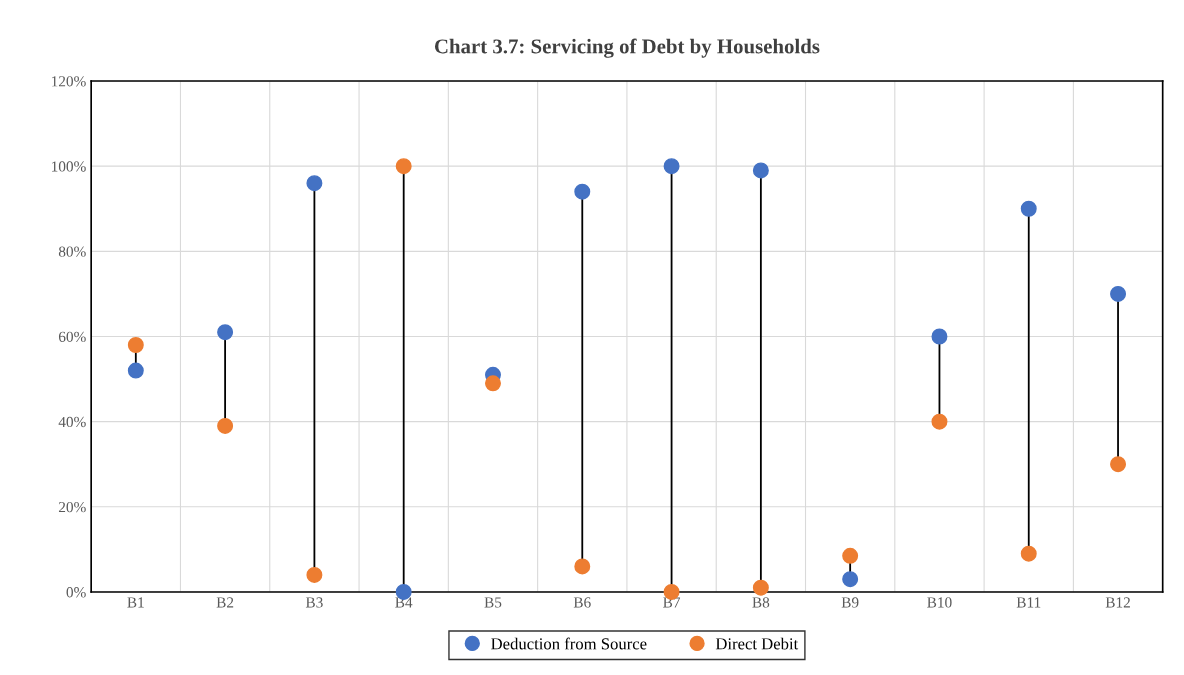 This screenshot has height=675, width=1184. Describe the element at coordinates (69, 166) in the screenshot. I see `y-tick-label: 100%` at that location.